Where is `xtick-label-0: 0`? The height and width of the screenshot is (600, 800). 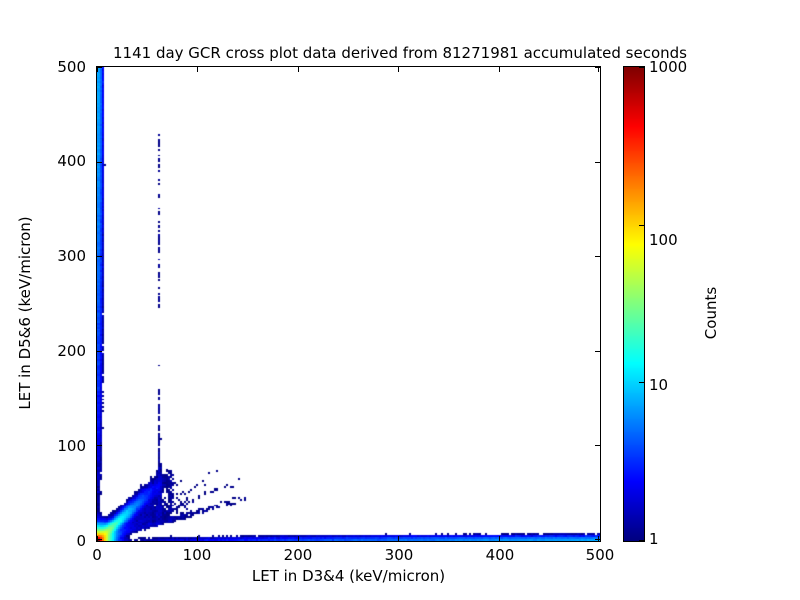 xtick-label-0: 0 is located at coordinates (97, 555).